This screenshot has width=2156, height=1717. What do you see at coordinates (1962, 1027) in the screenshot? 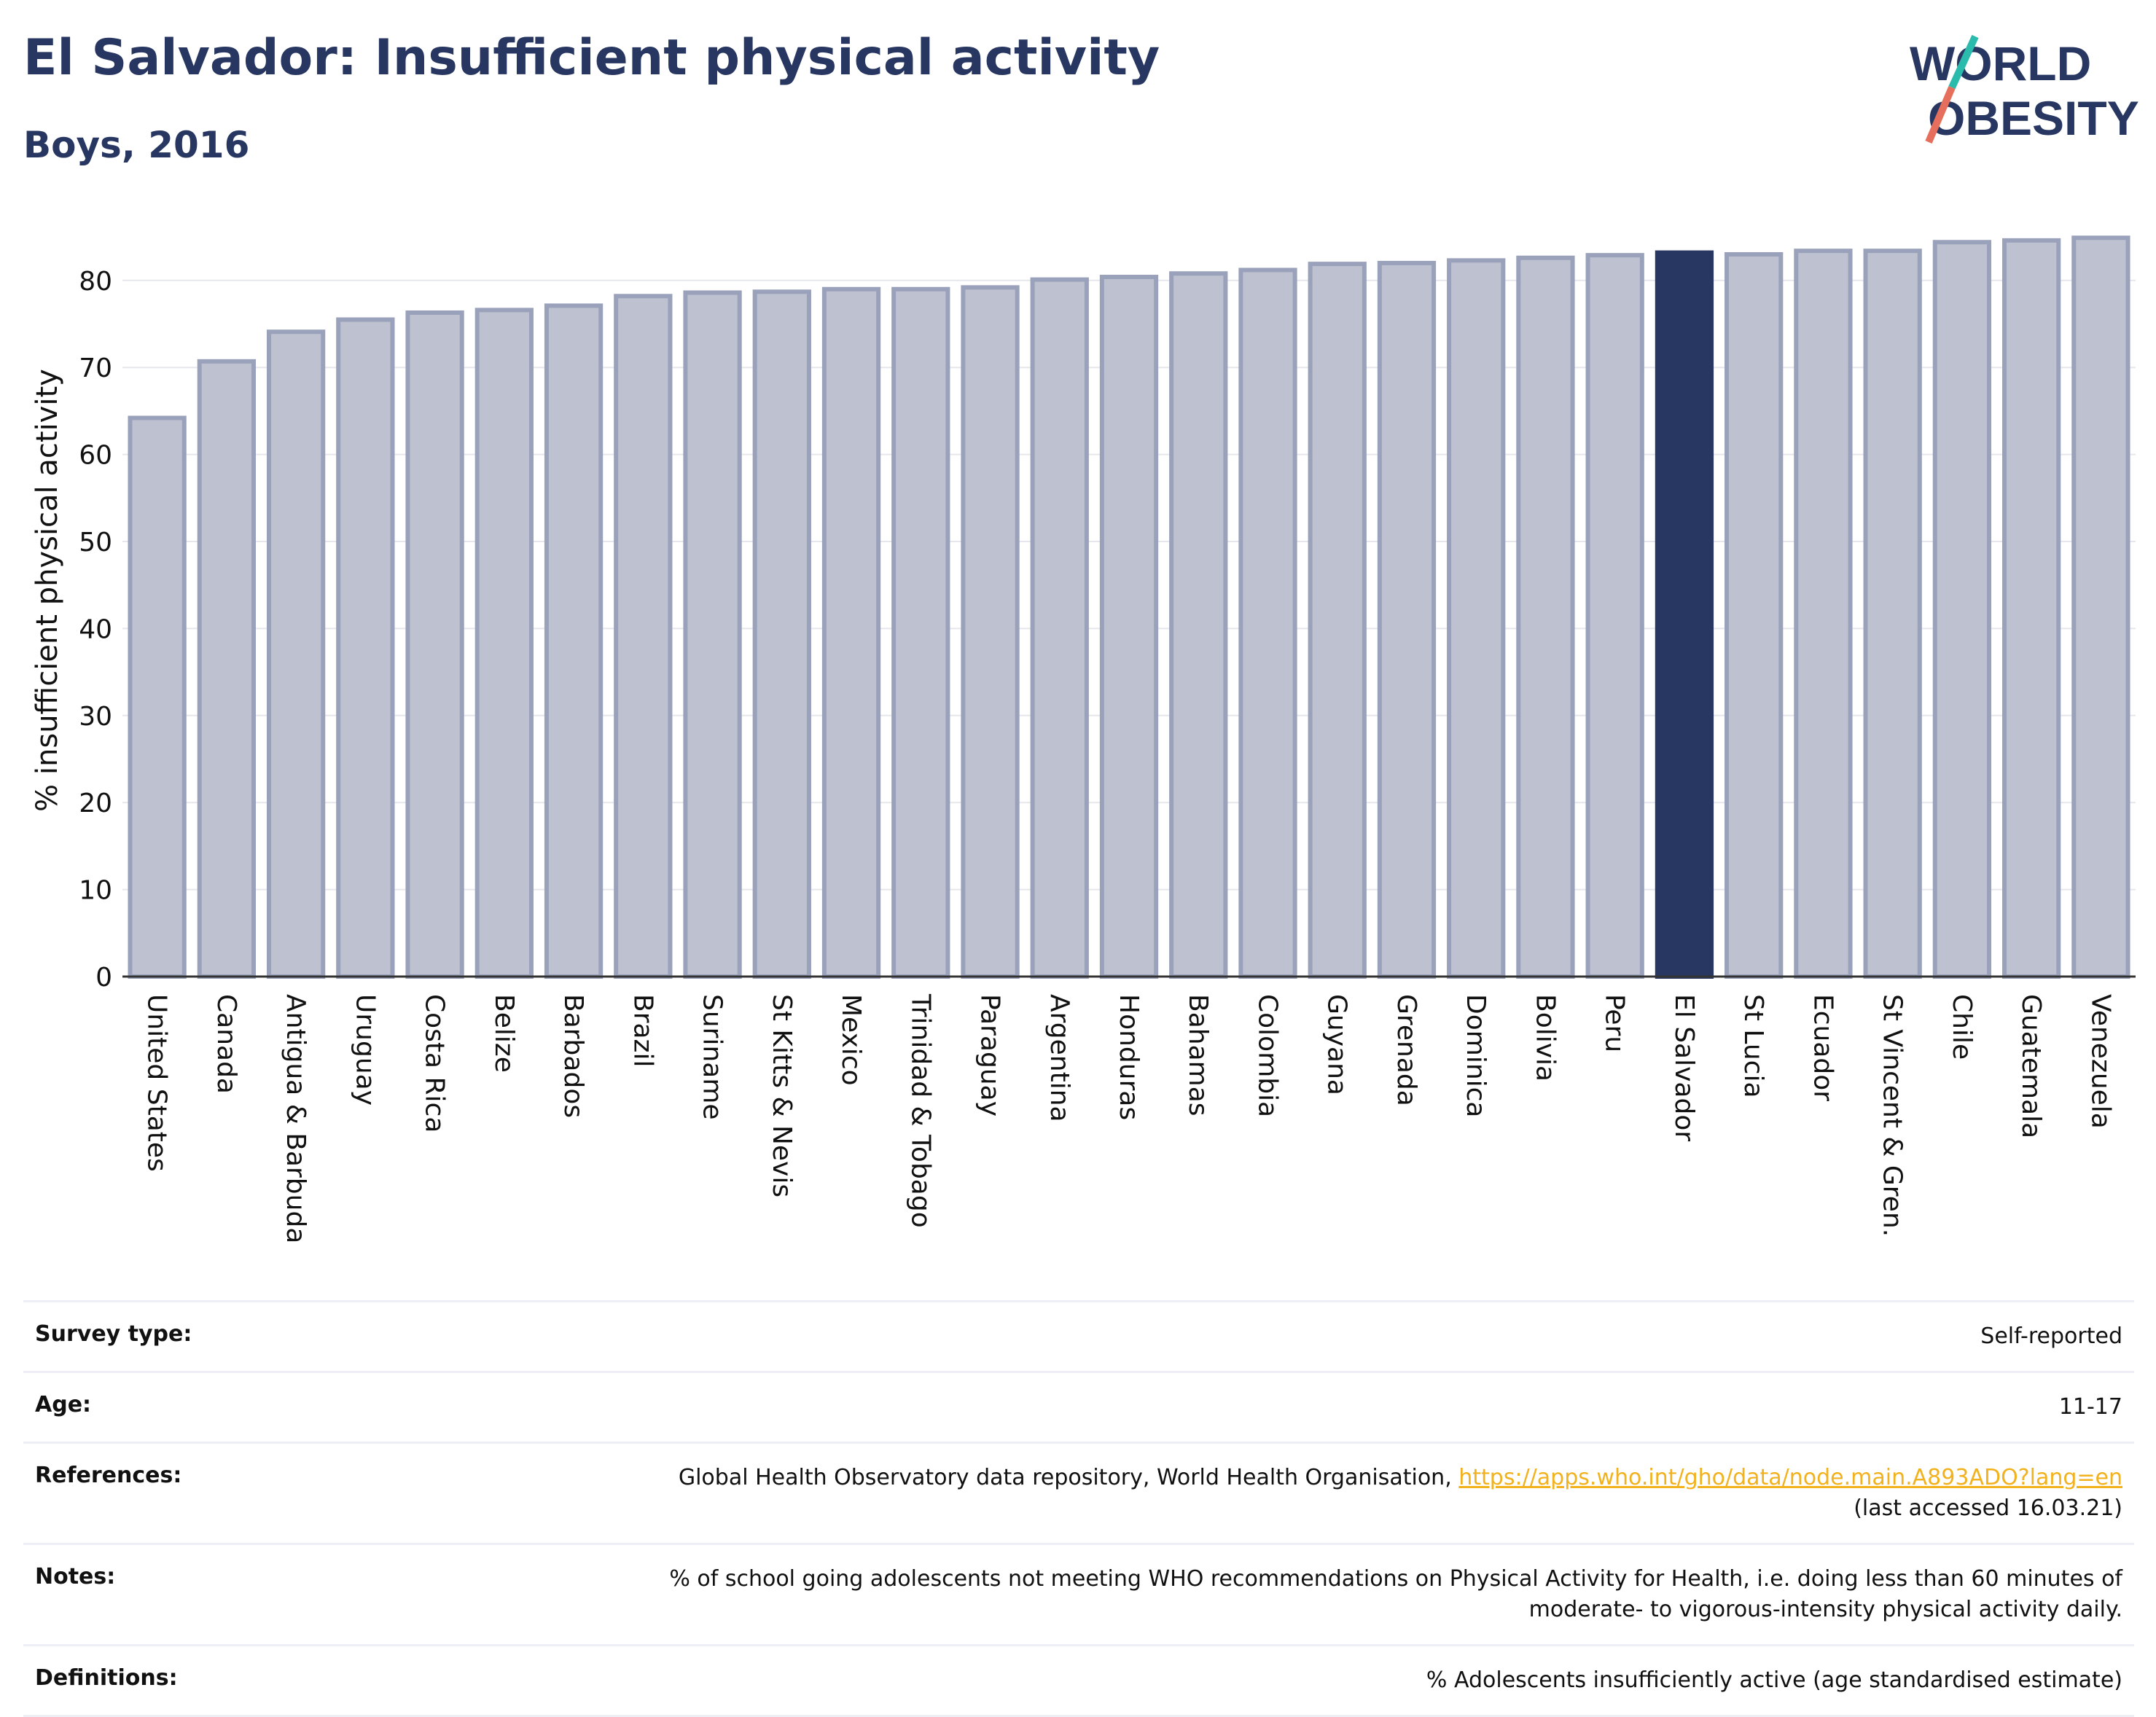
I see `x-tick-label: Chile` at bounding box center [1962, 1027].